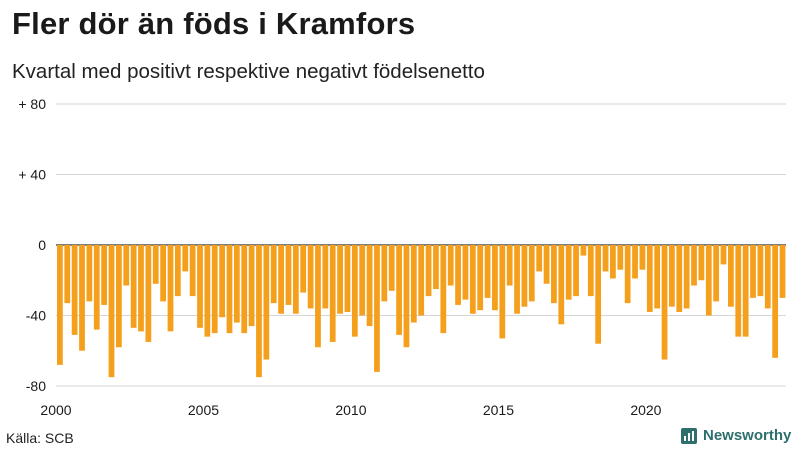  Describe the element at coordinates (40, 438) in the screenshot. I see `source-note: Källa: SCB` at that location.